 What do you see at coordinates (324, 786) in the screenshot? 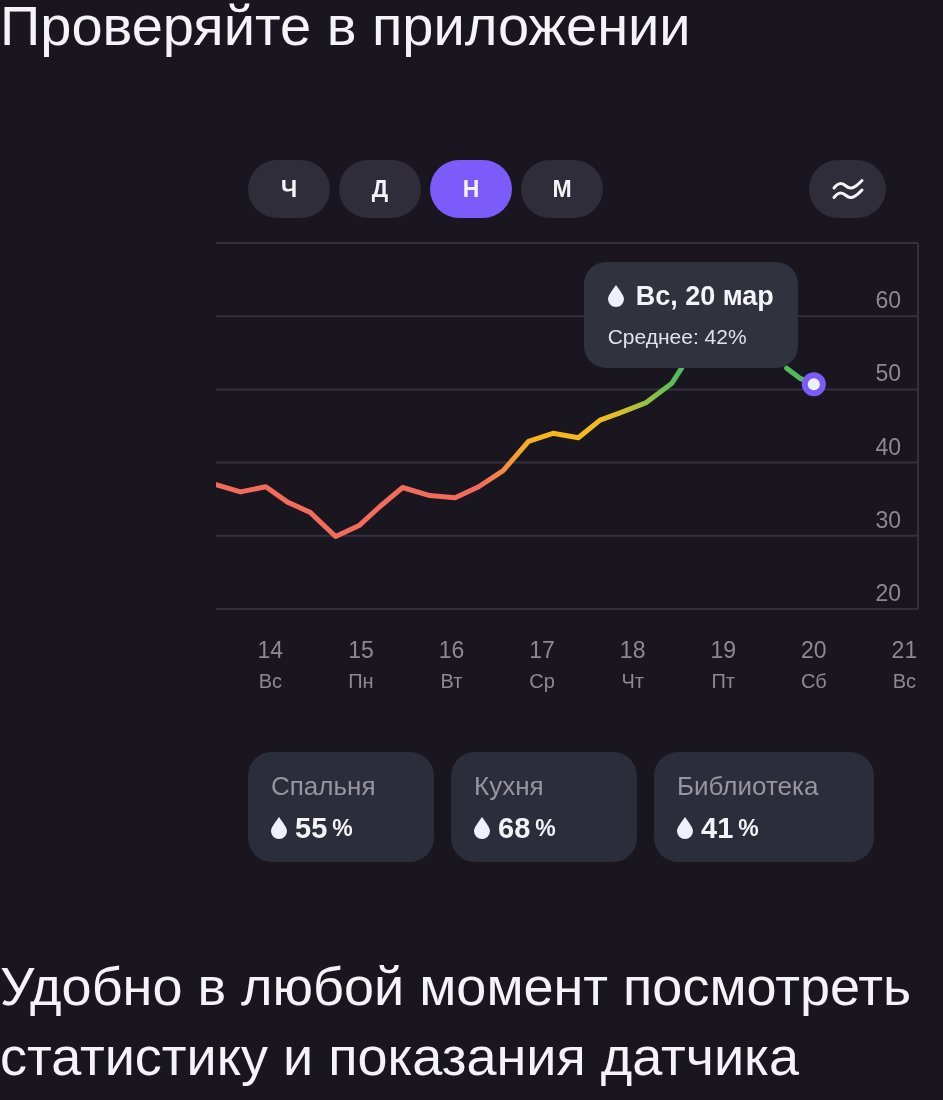
I see `category-label: Спальня` at bounding box center [324, 786].